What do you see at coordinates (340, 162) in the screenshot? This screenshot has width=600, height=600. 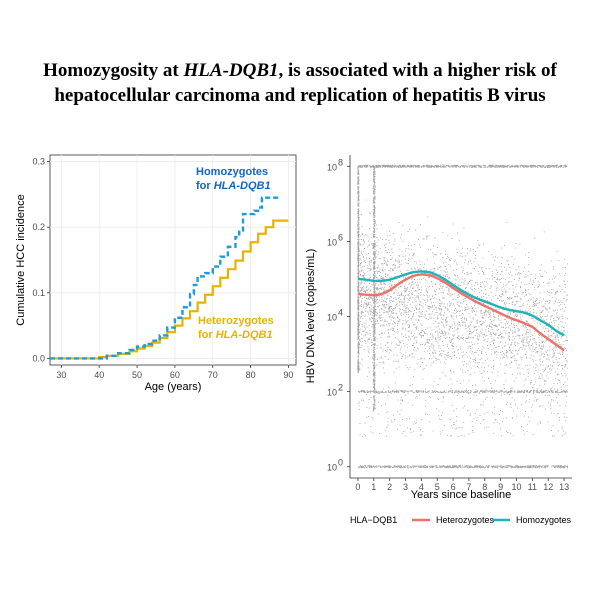 I see `y-tick-exponent: 8` at bounding box center [340, 162].